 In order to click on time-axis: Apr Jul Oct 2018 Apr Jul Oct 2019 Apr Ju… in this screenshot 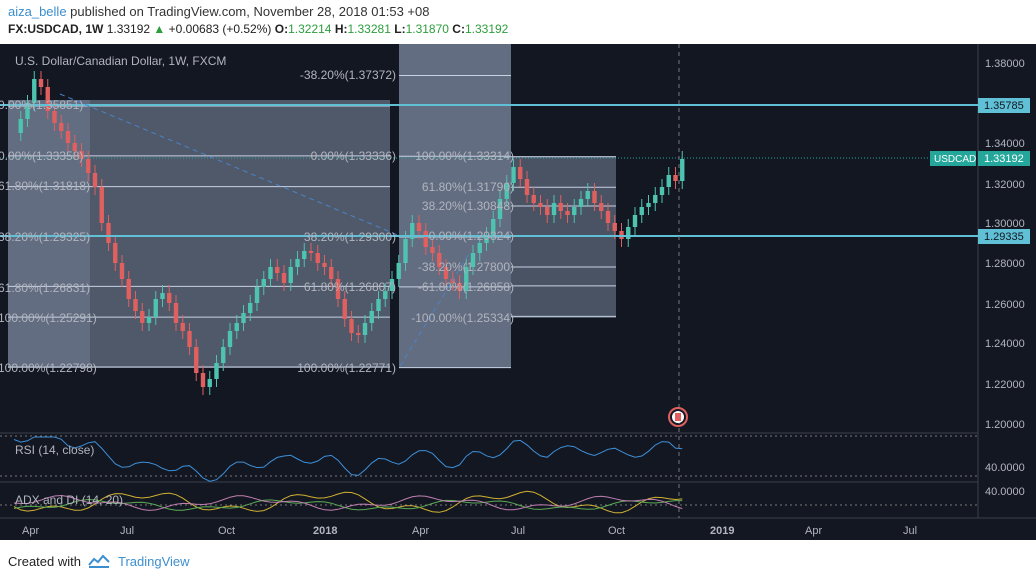, I will do `click(469, 531)`.